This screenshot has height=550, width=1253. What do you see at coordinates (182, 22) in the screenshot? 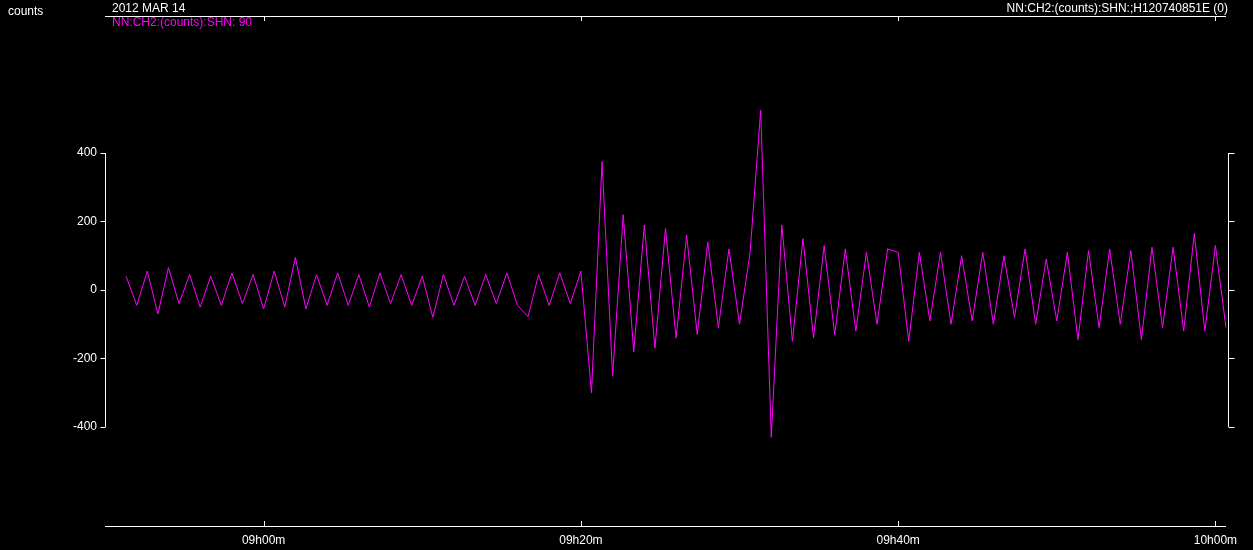
I see `text: NN:CH2:(counts):SHN: 90` at bounding box center [182, 22].